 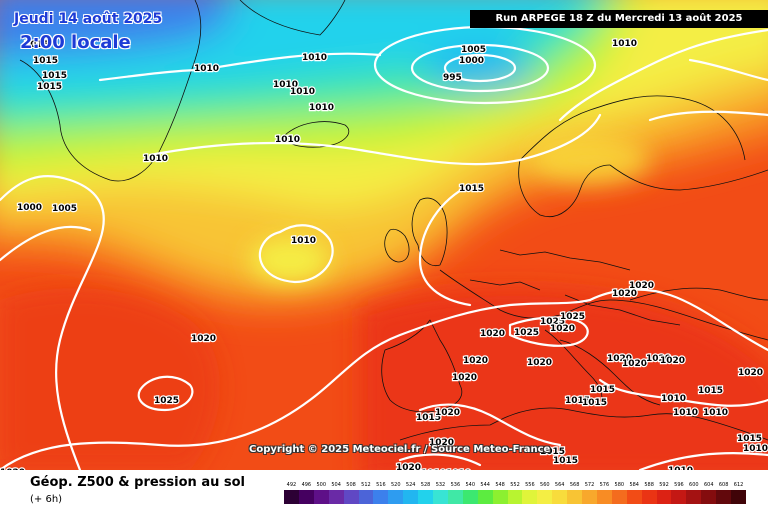 What do you see at coordinates (708, 485) in the screenshot?
I see `legend-value: 604` at bounding box center [708, 485].